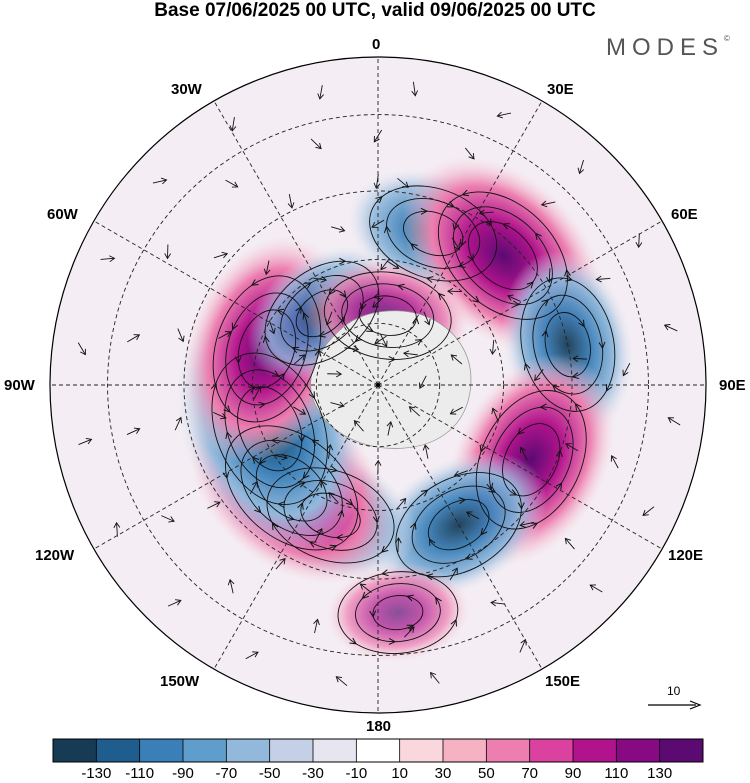 This screenshot has height=783, width=750. What do you see at coordinates (226, 773) in the screenshot?
I see `colorbar-tick-label: -70` at bounding box center [226, 773].